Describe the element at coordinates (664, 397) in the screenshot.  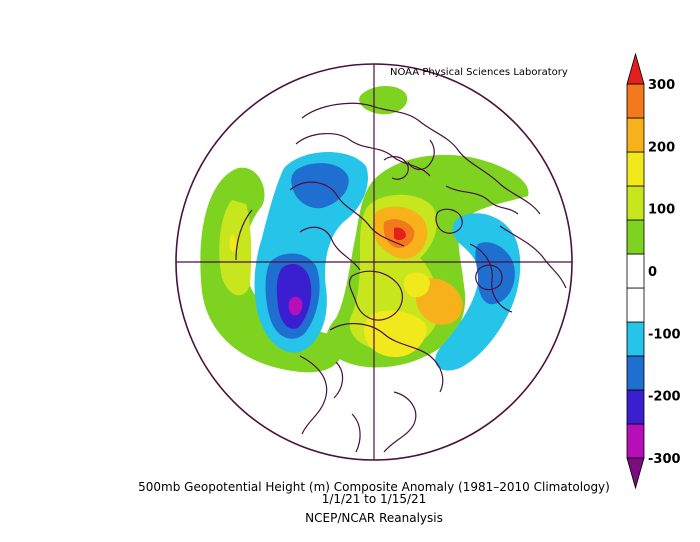
I see `colorbar-tick-label: -200` at that location.